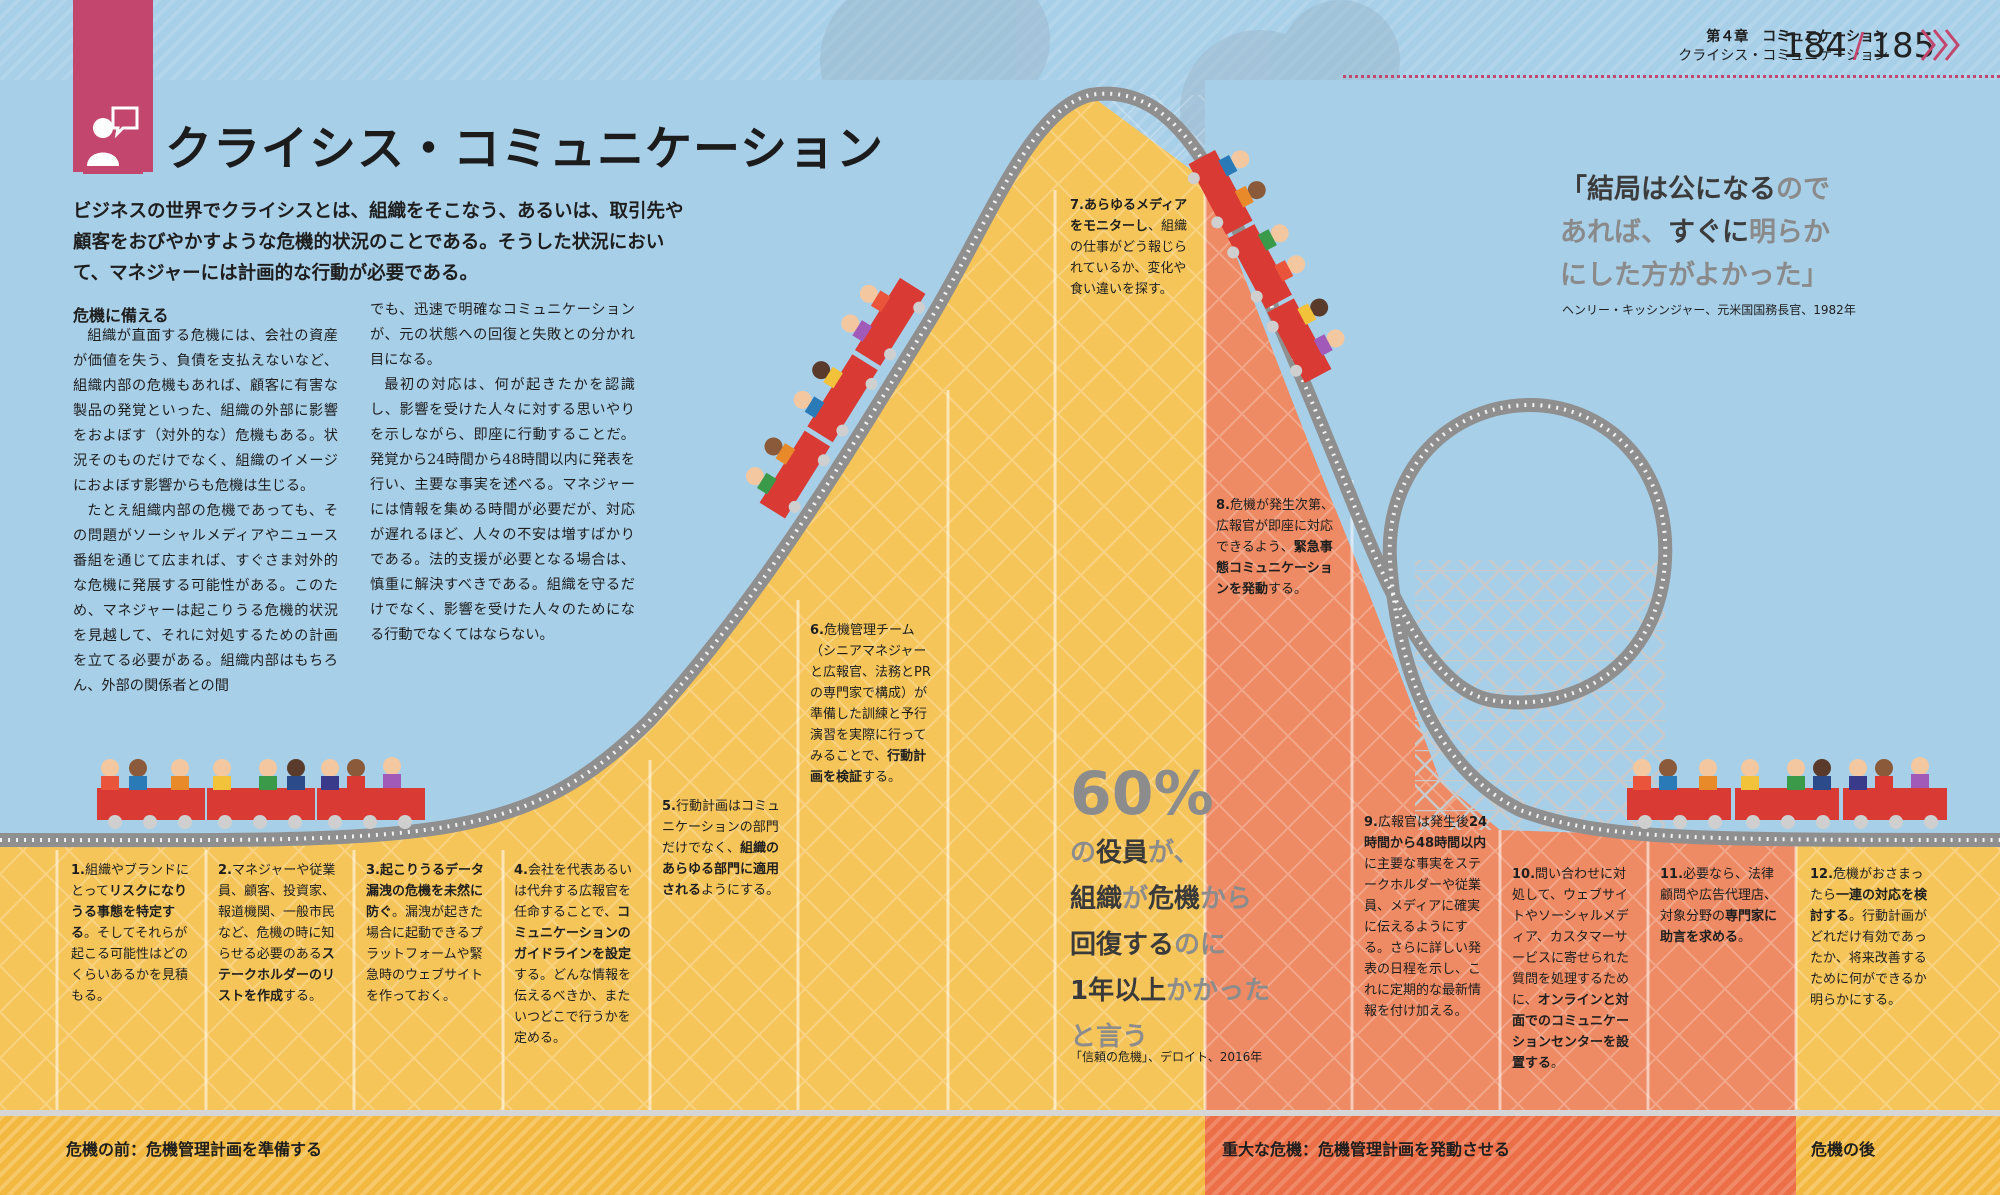  What do you see at coordinates (1161, 899) in the screenshot?
I see `stat-line: 組織が危機から` at bounding box center [1161, 899].